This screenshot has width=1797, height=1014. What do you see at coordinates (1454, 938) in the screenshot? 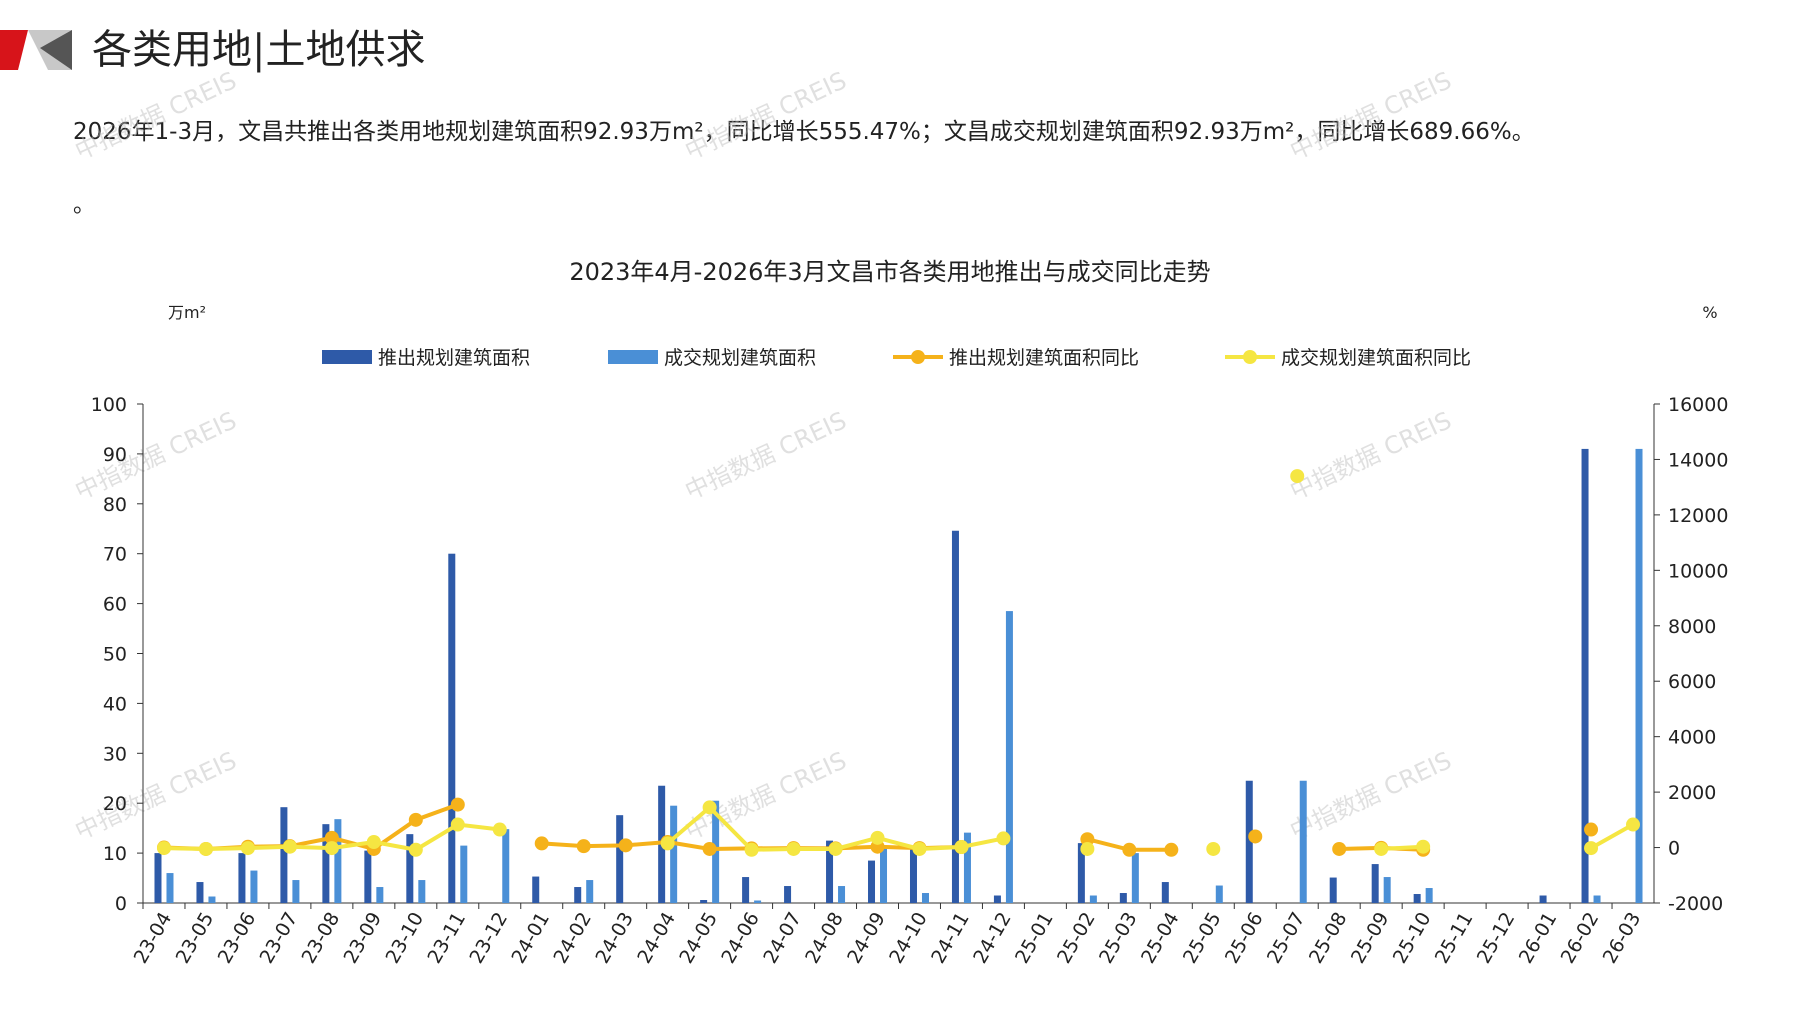
I see `x-tick-label: 25-11` at bounding box center [1454, 938].